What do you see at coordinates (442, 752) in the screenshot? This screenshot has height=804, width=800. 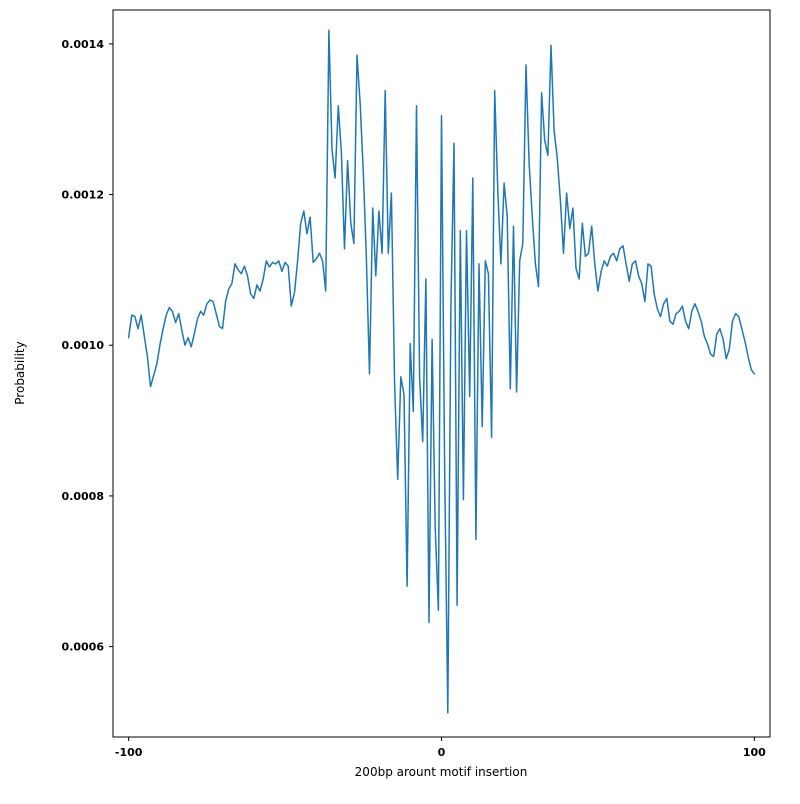 I see `x-tick-label: 0` at bounding box center [442, 752].